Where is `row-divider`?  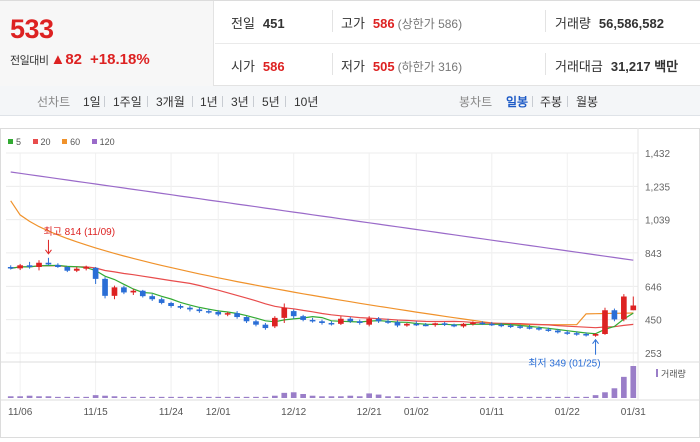 row-divider is located at coordinates (457, 43).